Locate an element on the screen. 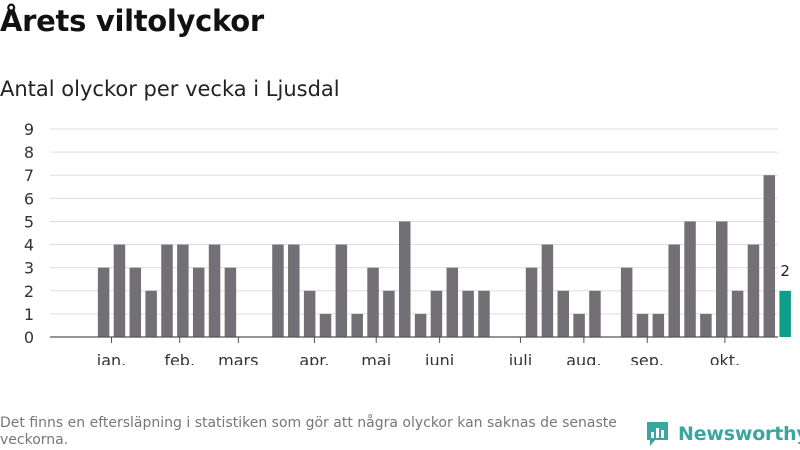  x-axis: jan. feb. mars apr. maj juni juli aug. sep. okt. is located at coordinates (414, 350).